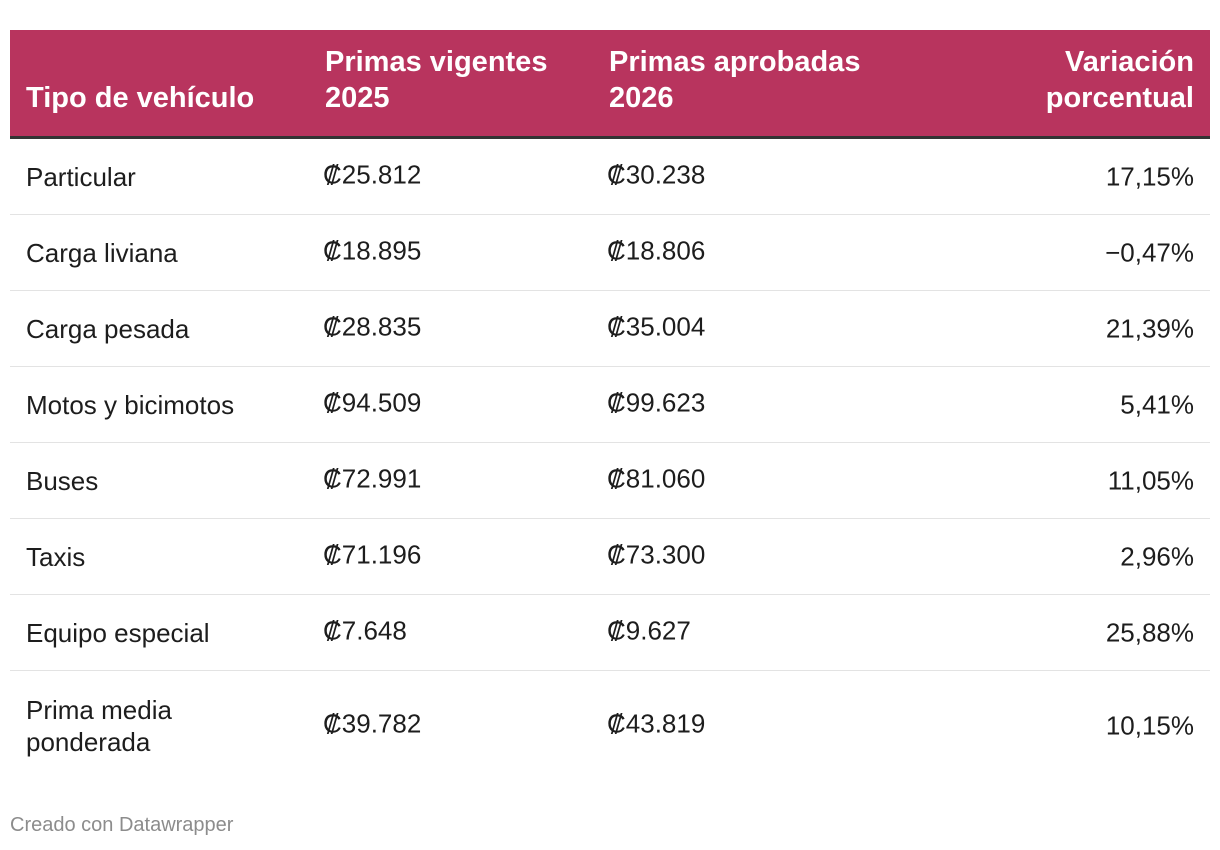 This screenshot has height=850, width=1220. What do you see at coordinates (372, 250) in the screenshot?
I see `cell-vigentes-2025: ₡18.895` at bounding box center [372, 250].